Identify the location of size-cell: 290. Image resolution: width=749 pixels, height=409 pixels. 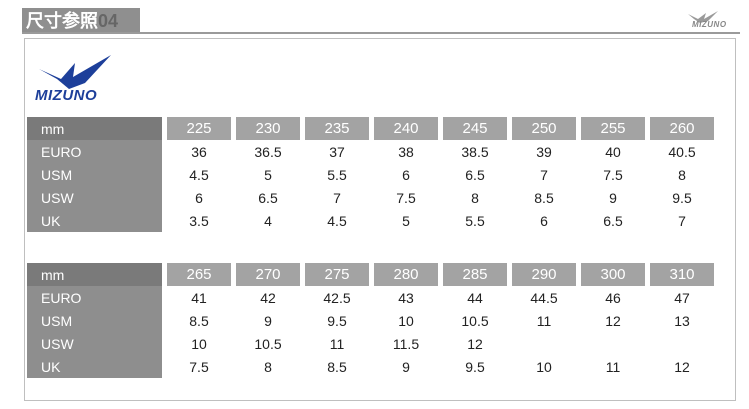
(544, 274).